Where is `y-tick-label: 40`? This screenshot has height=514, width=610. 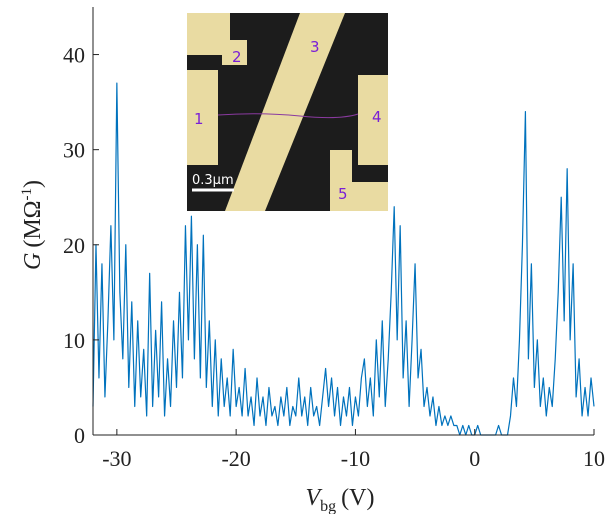 y-tick-label: 40 is located at coordinates (74, 55).